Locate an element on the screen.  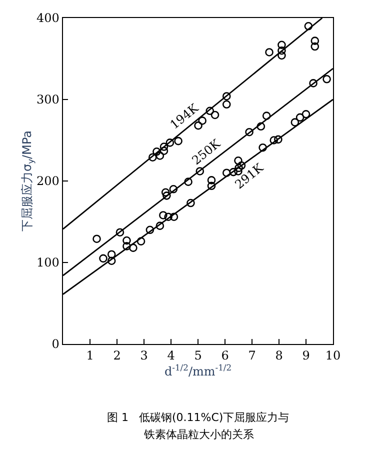
y-tick-label: 200 is located at coordinates (48, 181).